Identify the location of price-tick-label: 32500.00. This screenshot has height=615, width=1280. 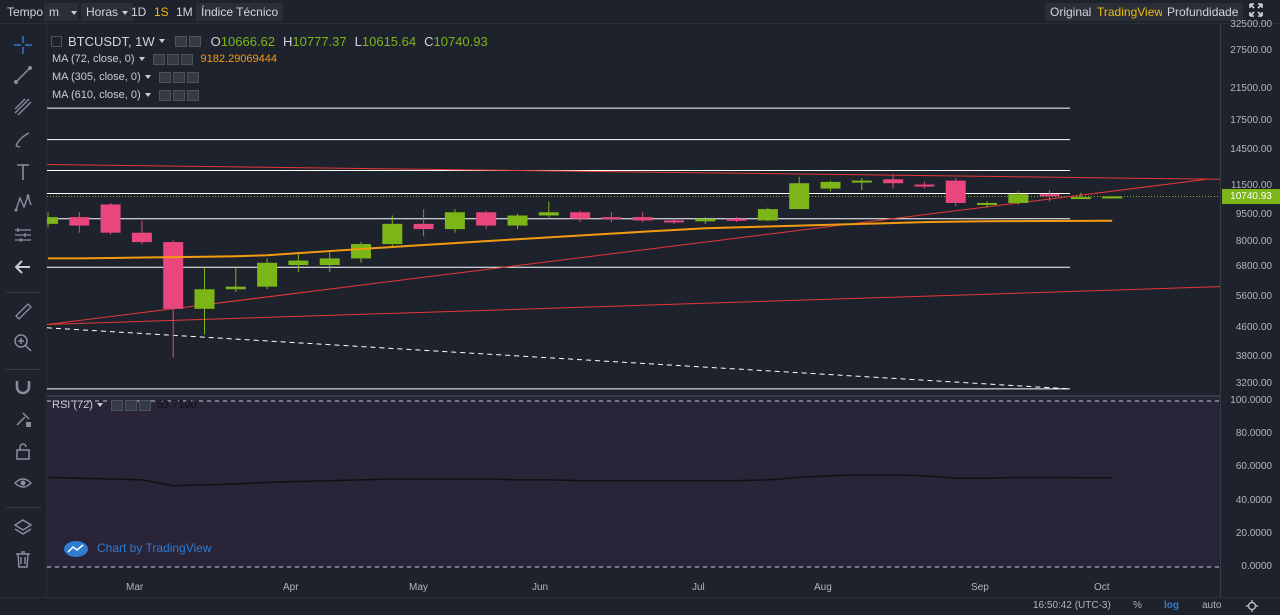
(1251, 24).